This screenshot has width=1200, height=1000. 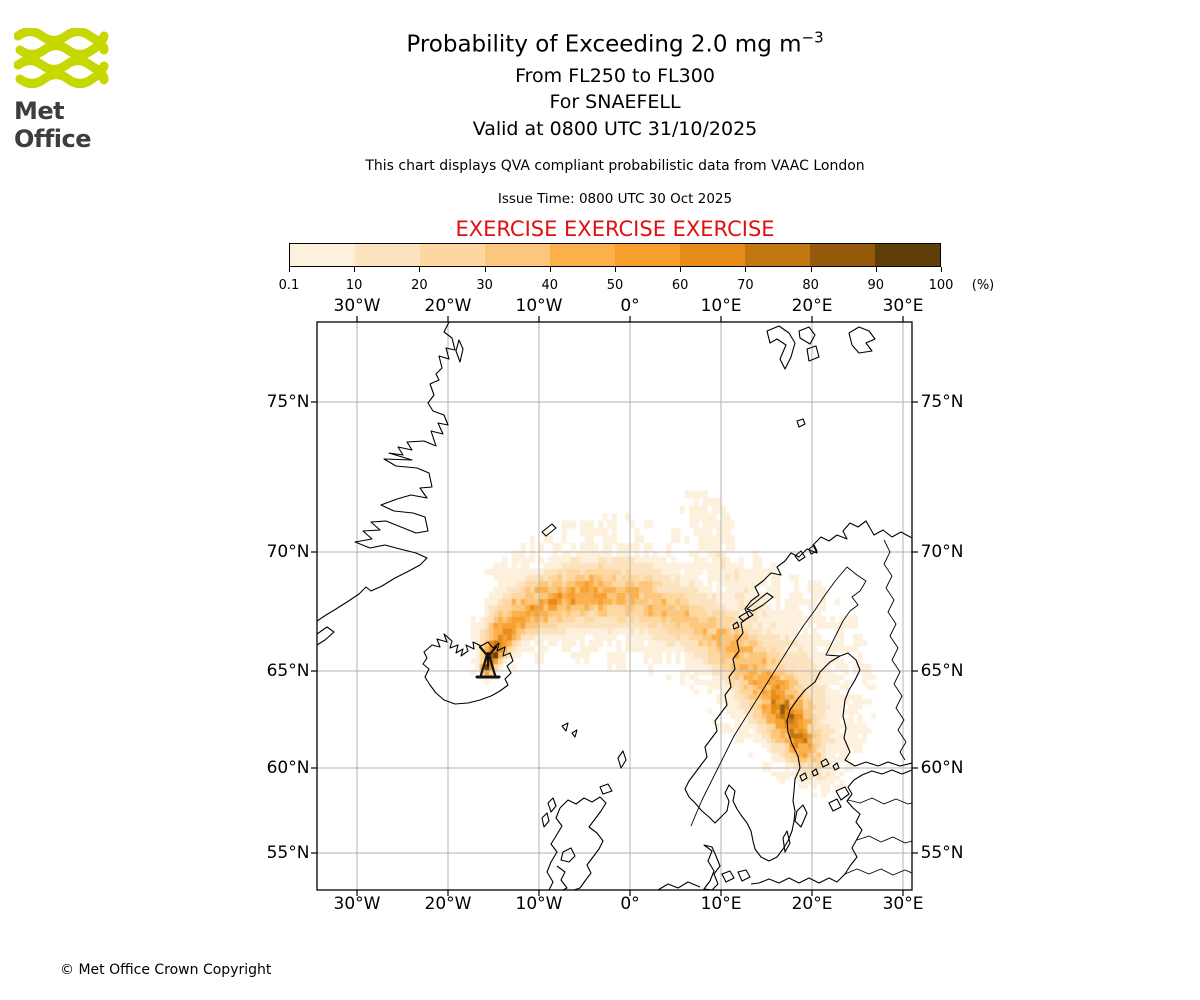 What do you see at coordinates (448, 904) in the screenshot?
I see `longitude-label-bottom: 20°W` at bounding box center [448, 904].